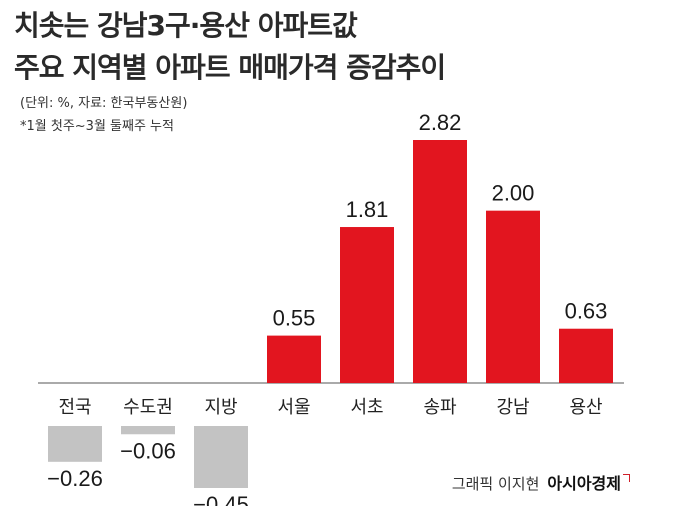 This screenshot has height=506, width=681. I want to click on bar-지방, so click(221, 457).